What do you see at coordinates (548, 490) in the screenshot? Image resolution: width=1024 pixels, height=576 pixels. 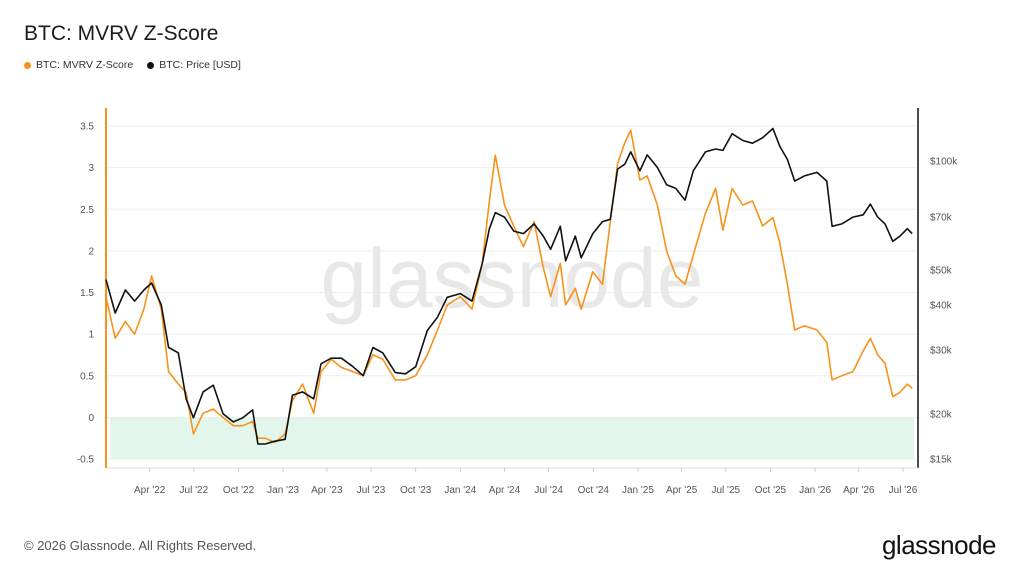 I see `x-tick-label: Jul '24` at bounding box center [548, 490].